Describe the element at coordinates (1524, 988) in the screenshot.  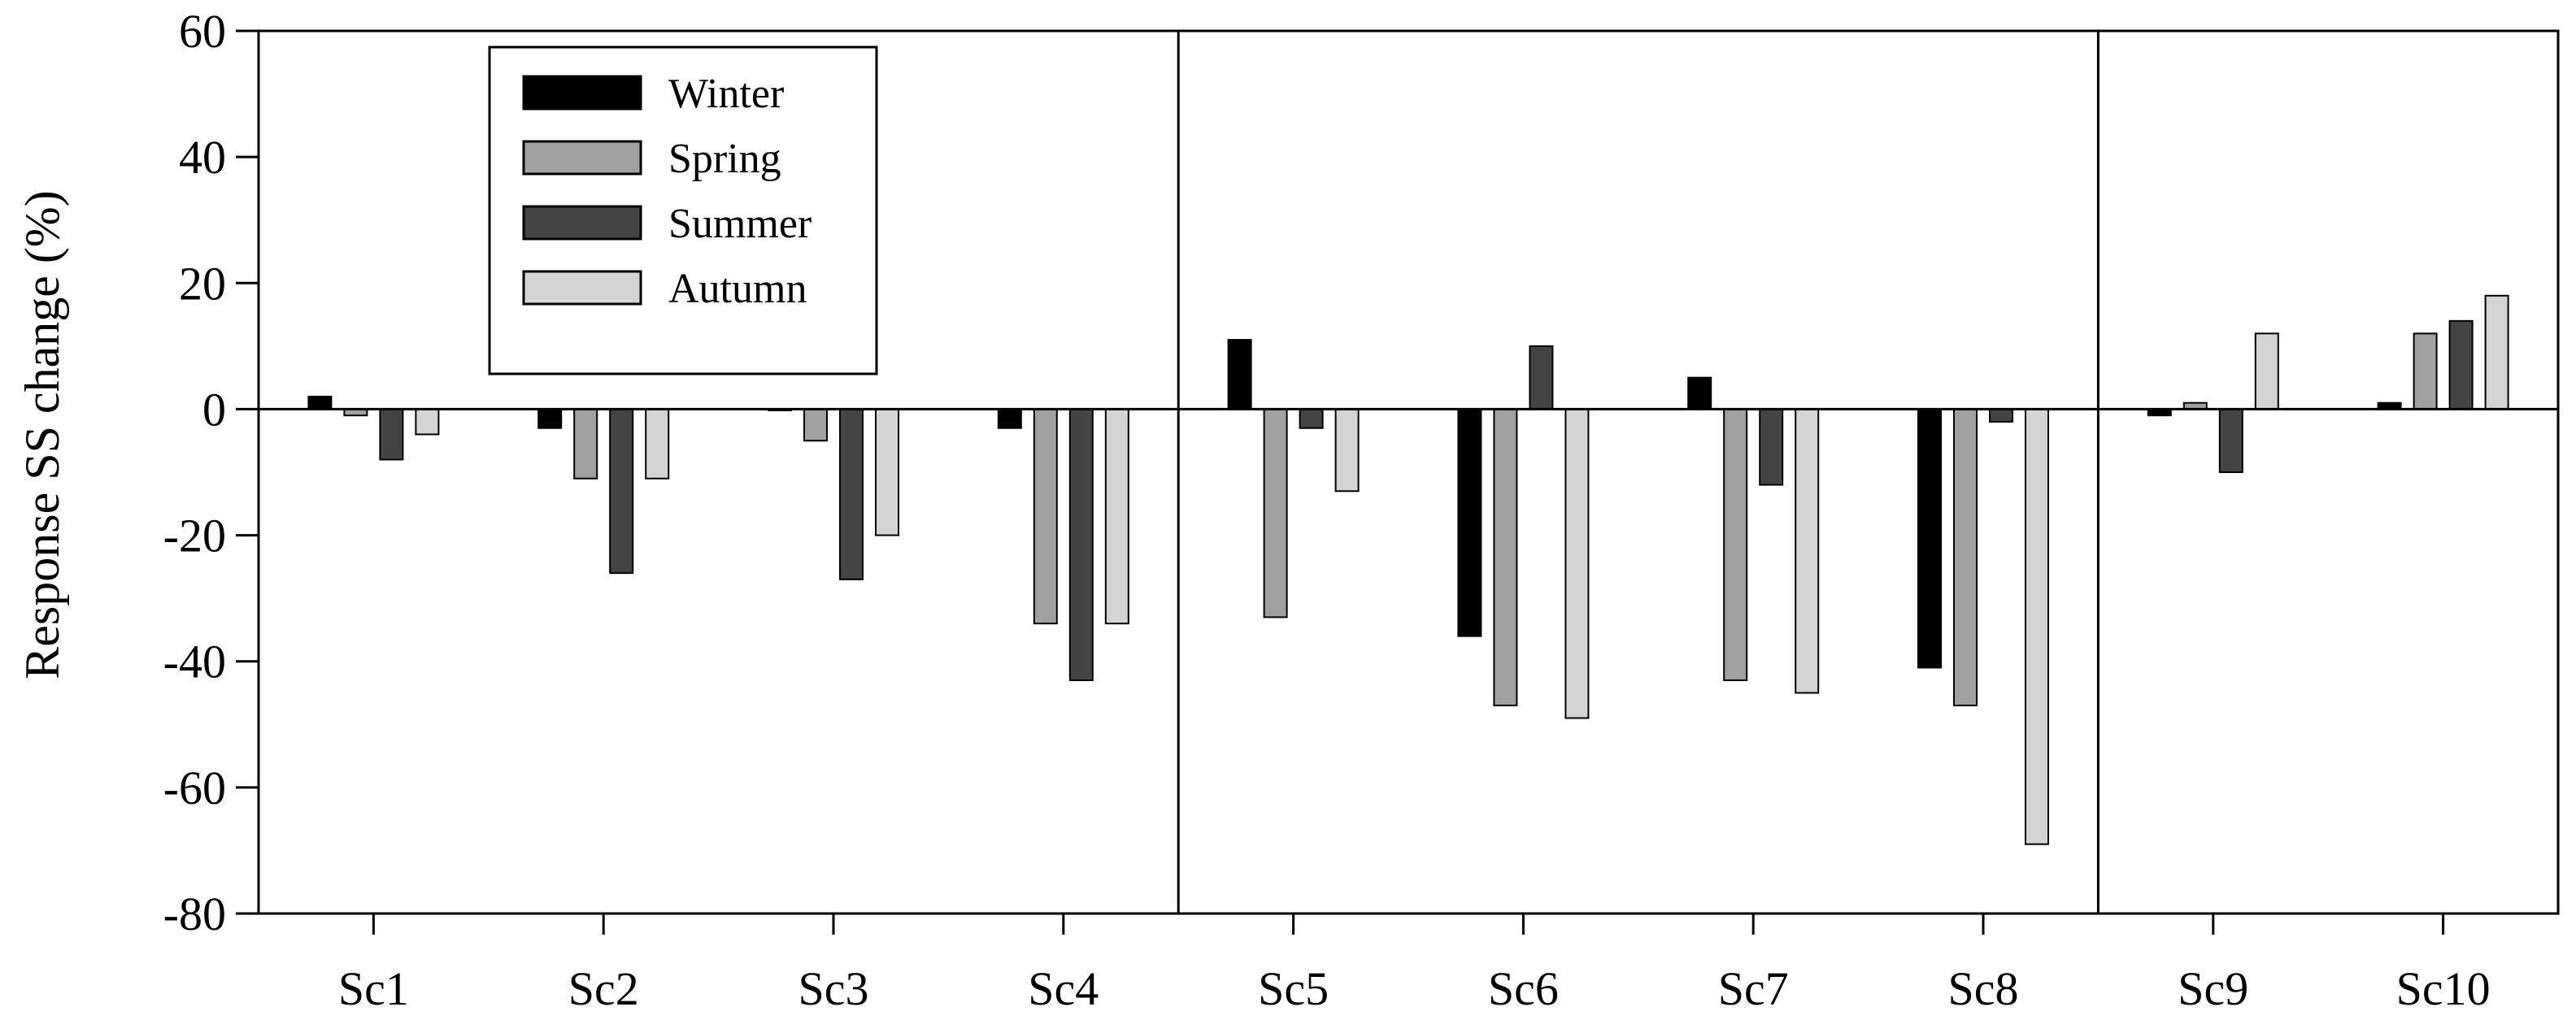
I see `x-tick-label-sc6: Sc6` at that location.